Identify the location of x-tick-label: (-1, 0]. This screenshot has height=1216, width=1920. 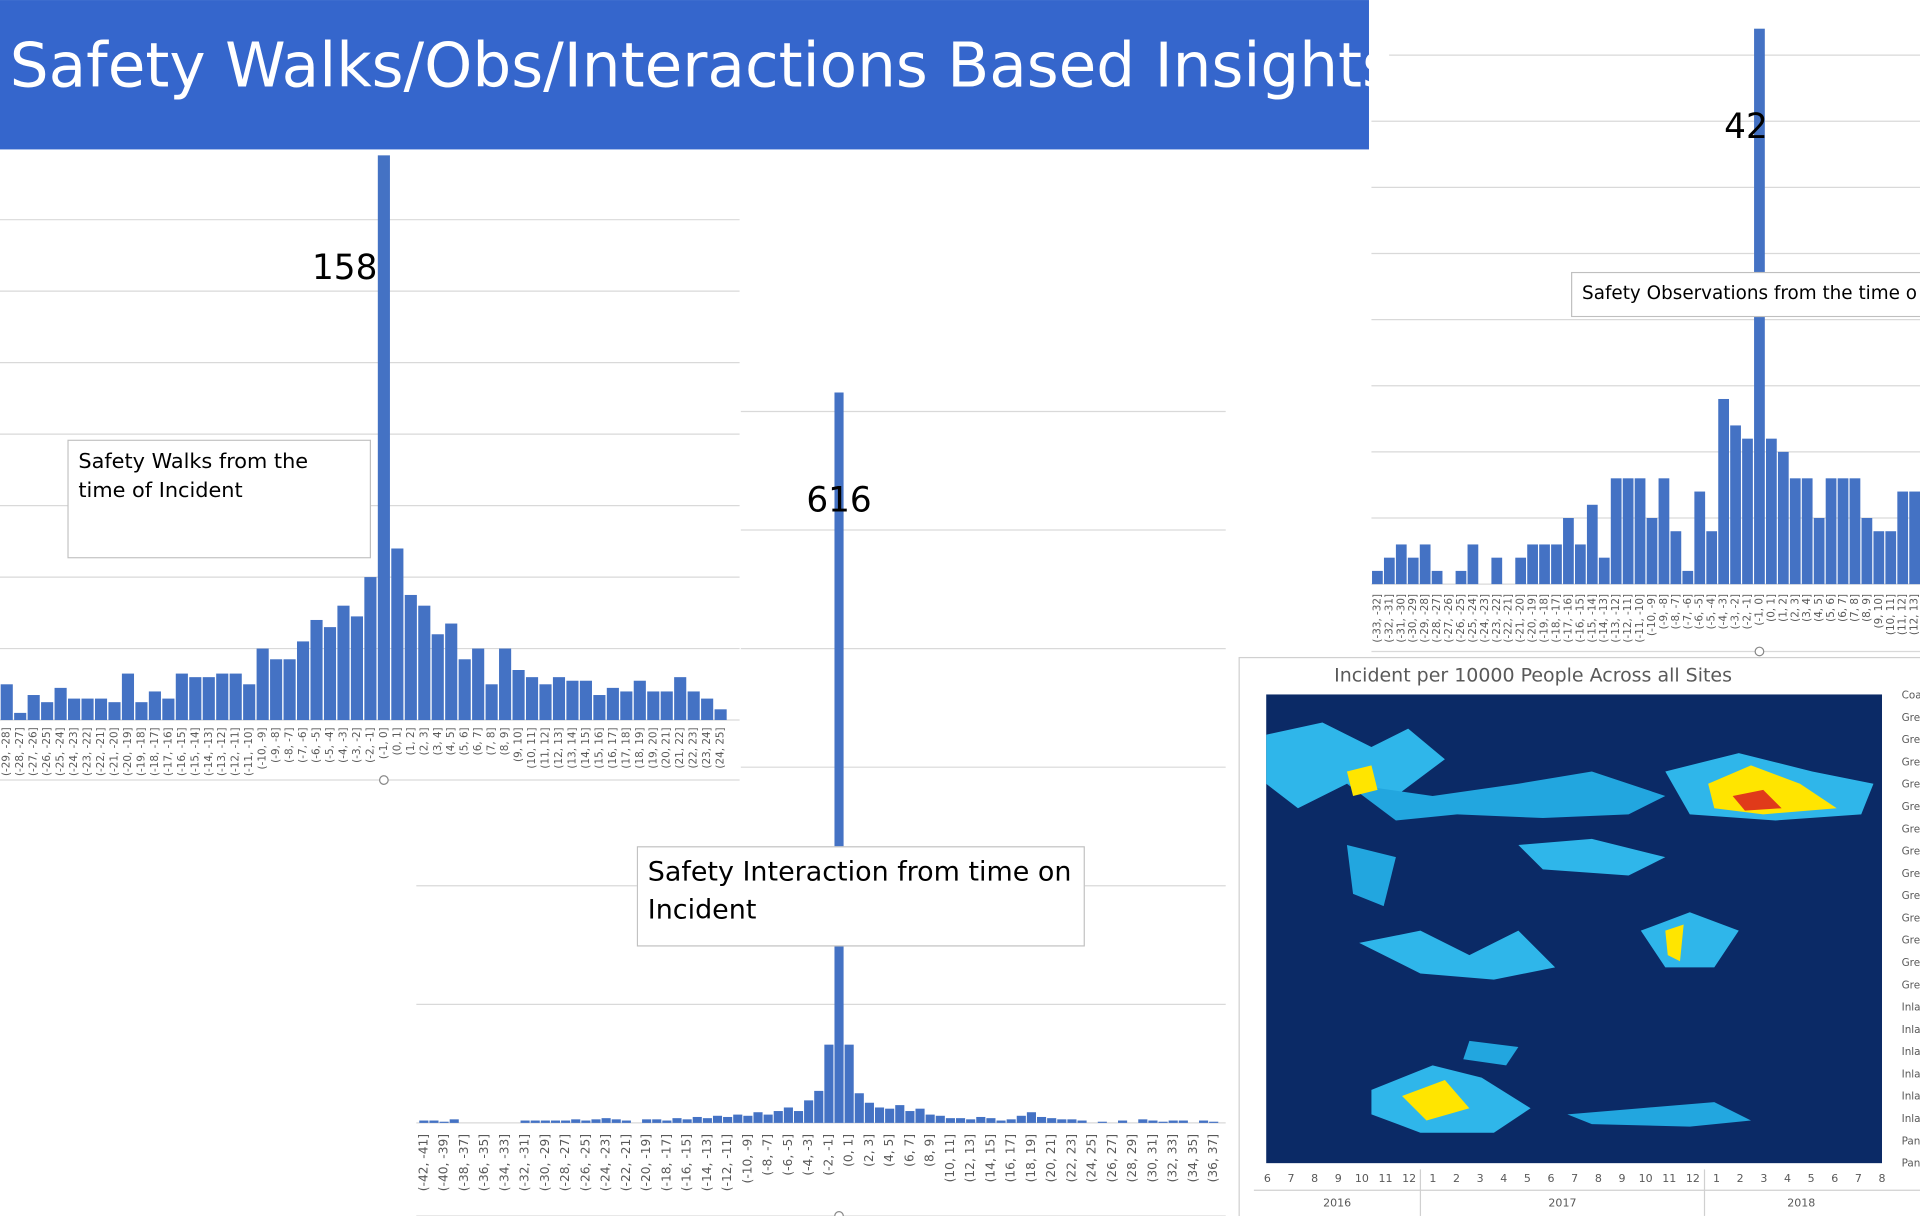
(384, 743).